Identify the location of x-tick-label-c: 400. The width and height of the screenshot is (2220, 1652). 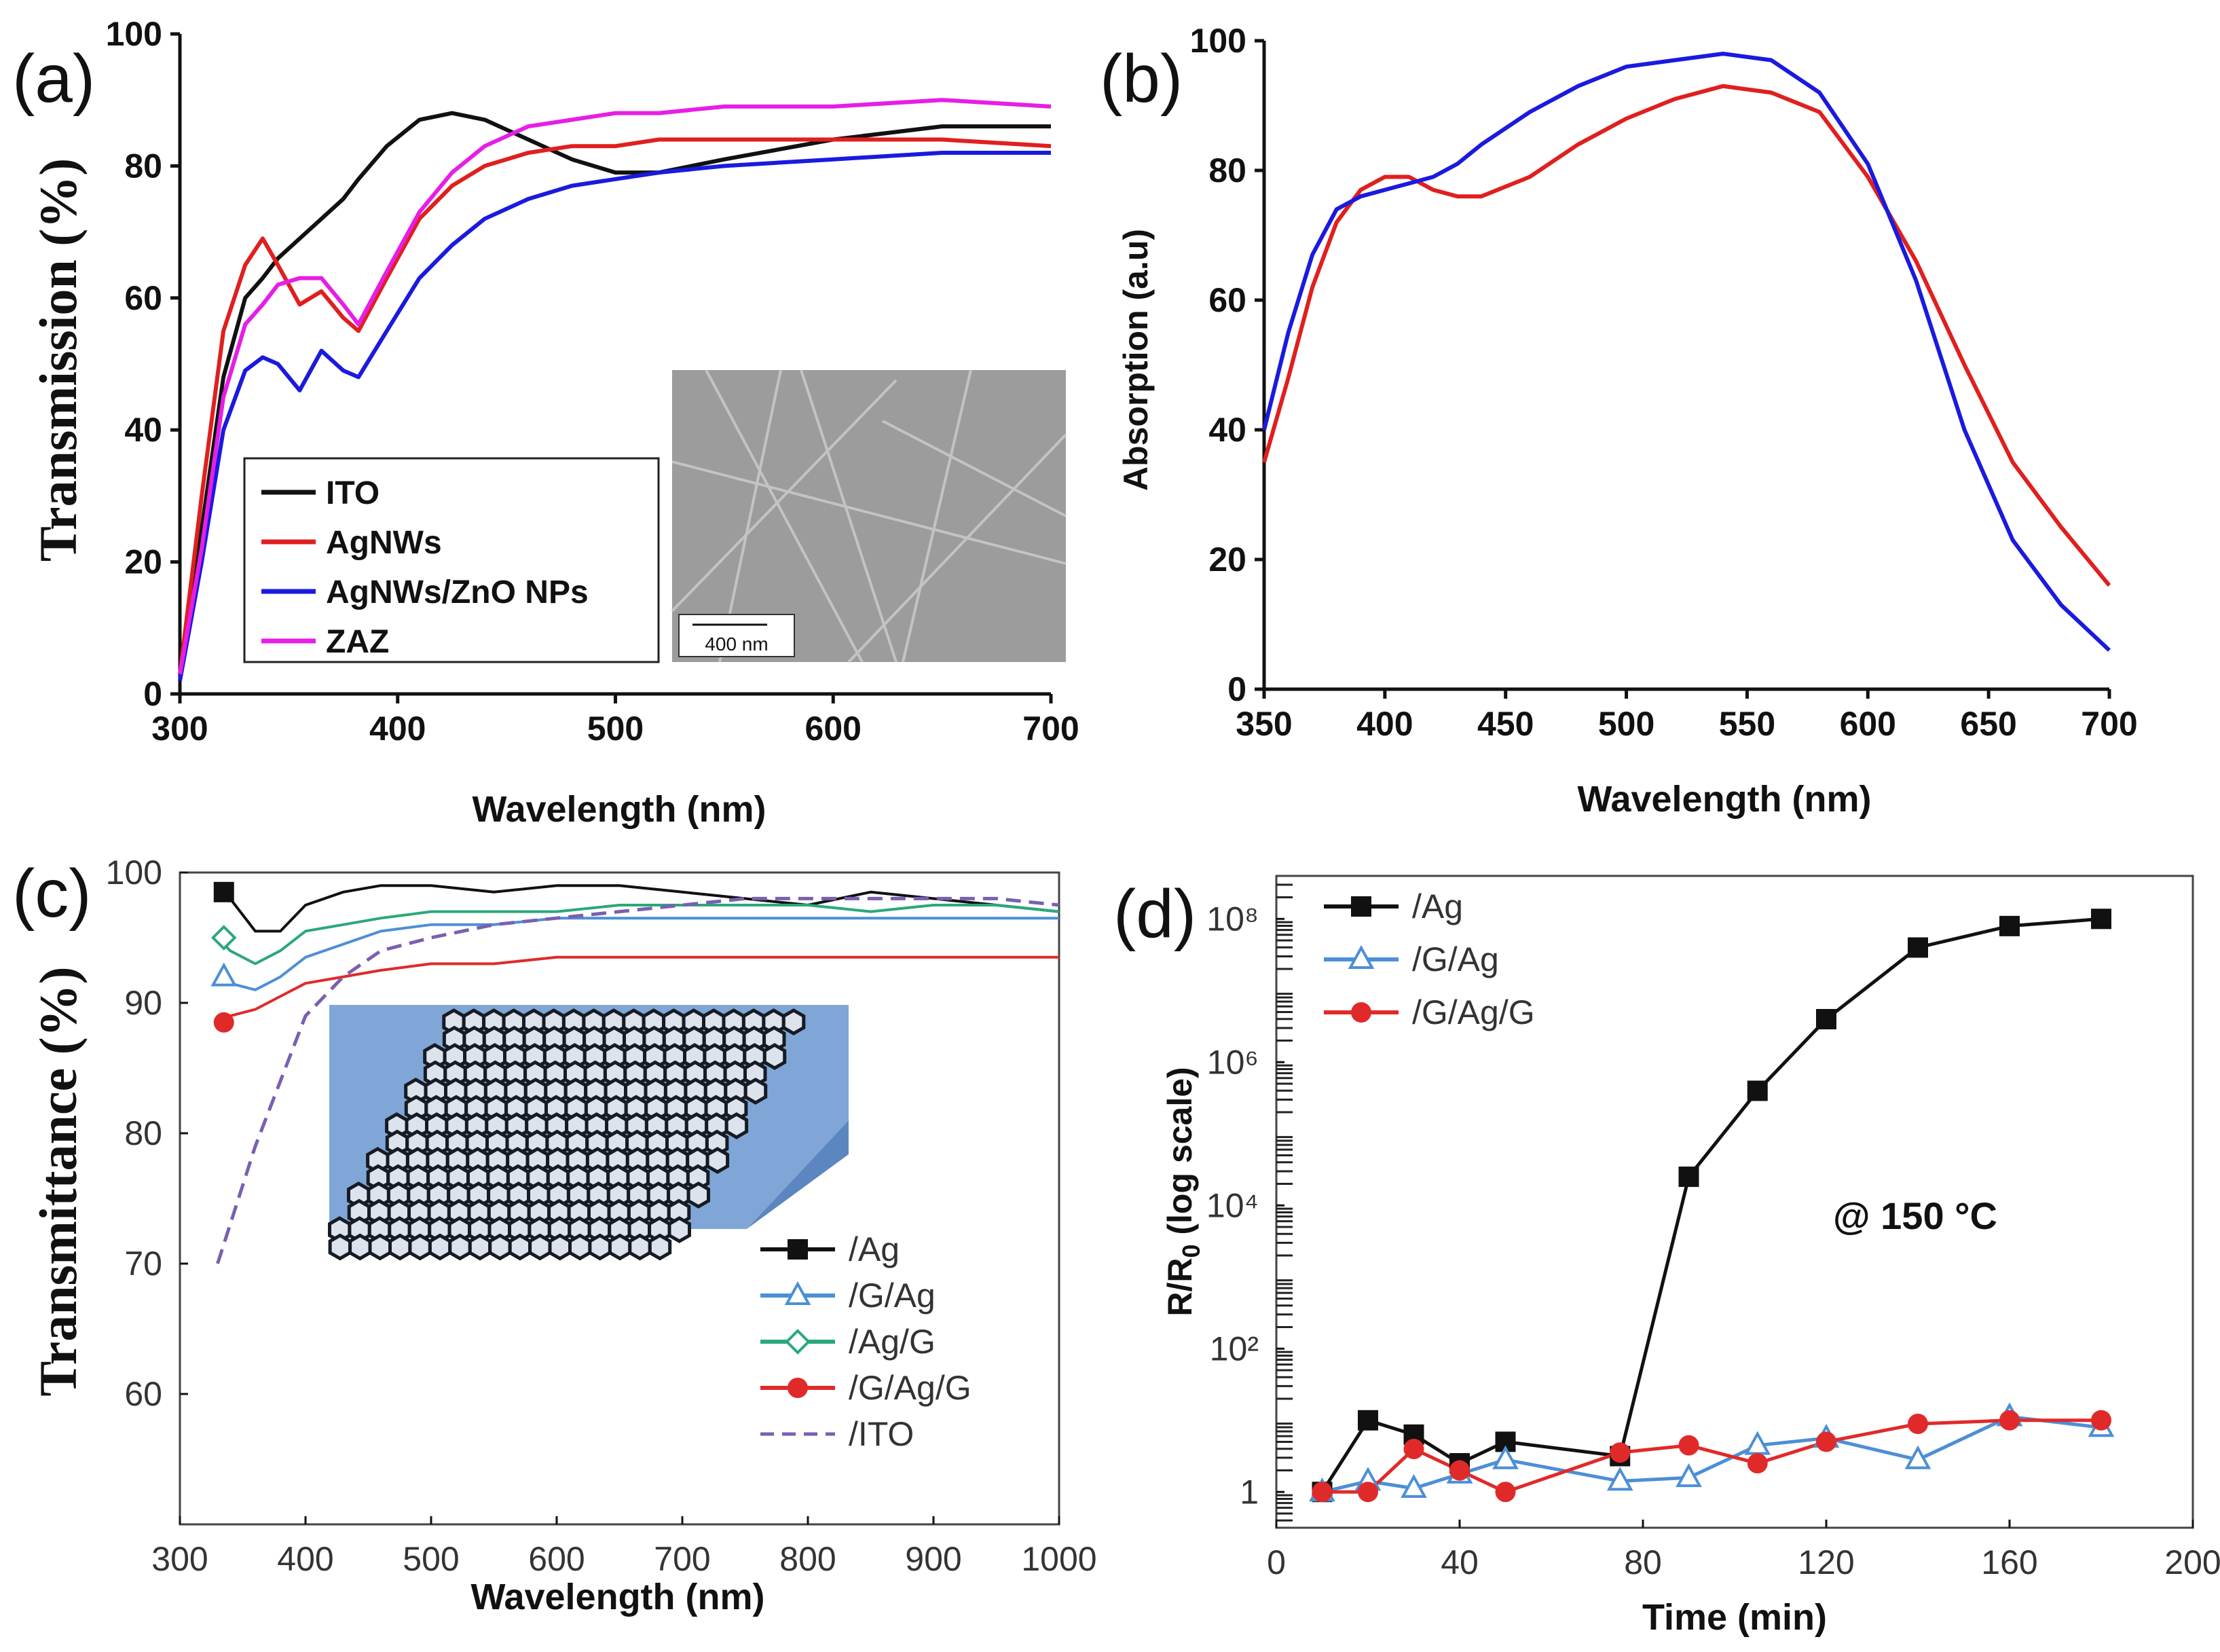
(305, 1559).